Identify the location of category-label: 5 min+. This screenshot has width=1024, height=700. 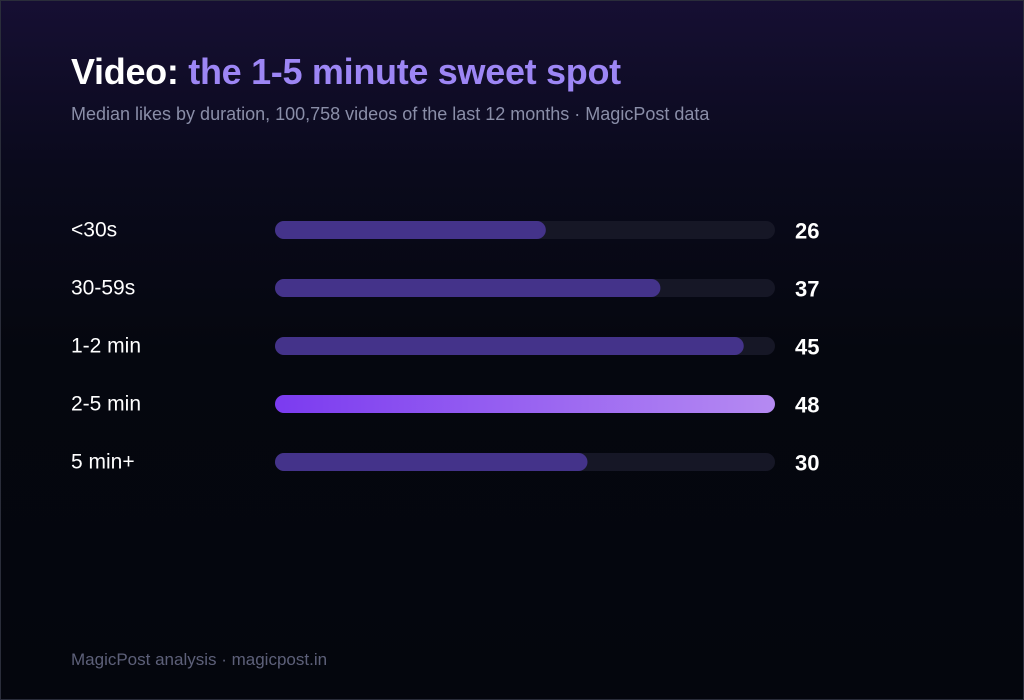
(103, 462).